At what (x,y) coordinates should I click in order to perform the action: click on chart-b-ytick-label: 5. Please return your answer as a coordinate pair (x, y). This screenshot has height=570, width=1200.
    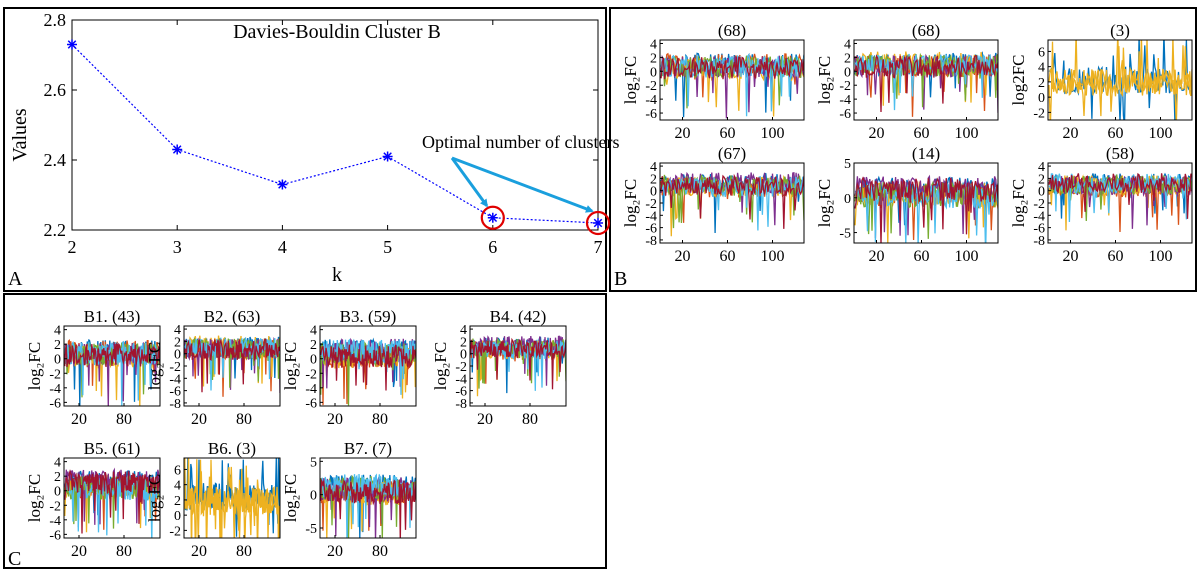
    Looking at the image, I should click on (847, 164).